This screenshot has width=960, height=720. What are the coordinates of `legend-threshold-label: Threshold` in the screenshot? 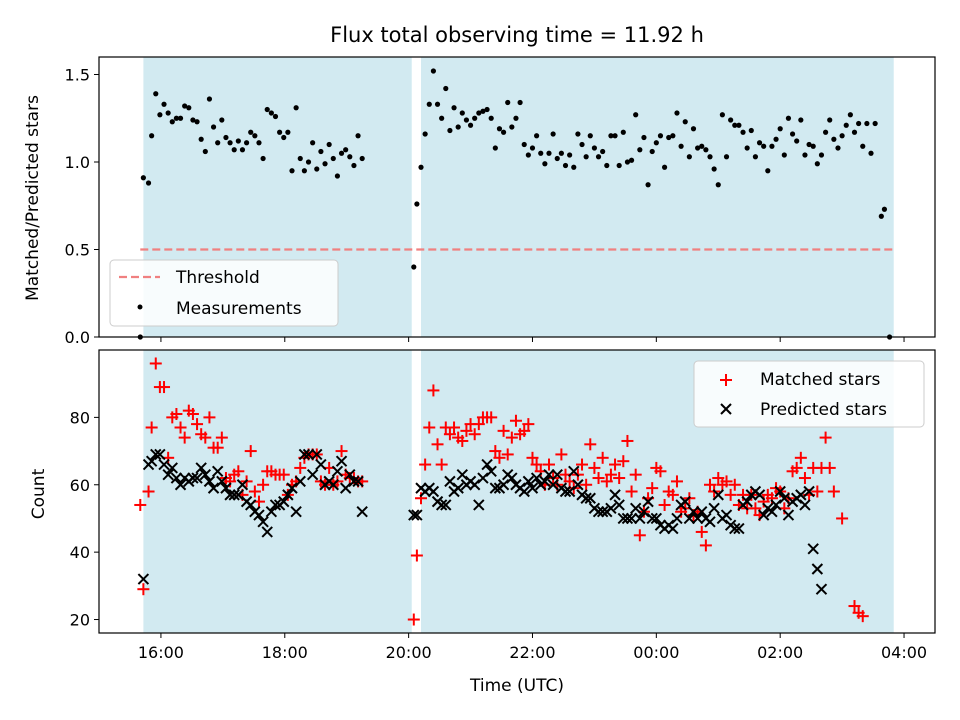 It's located at (217, 278).